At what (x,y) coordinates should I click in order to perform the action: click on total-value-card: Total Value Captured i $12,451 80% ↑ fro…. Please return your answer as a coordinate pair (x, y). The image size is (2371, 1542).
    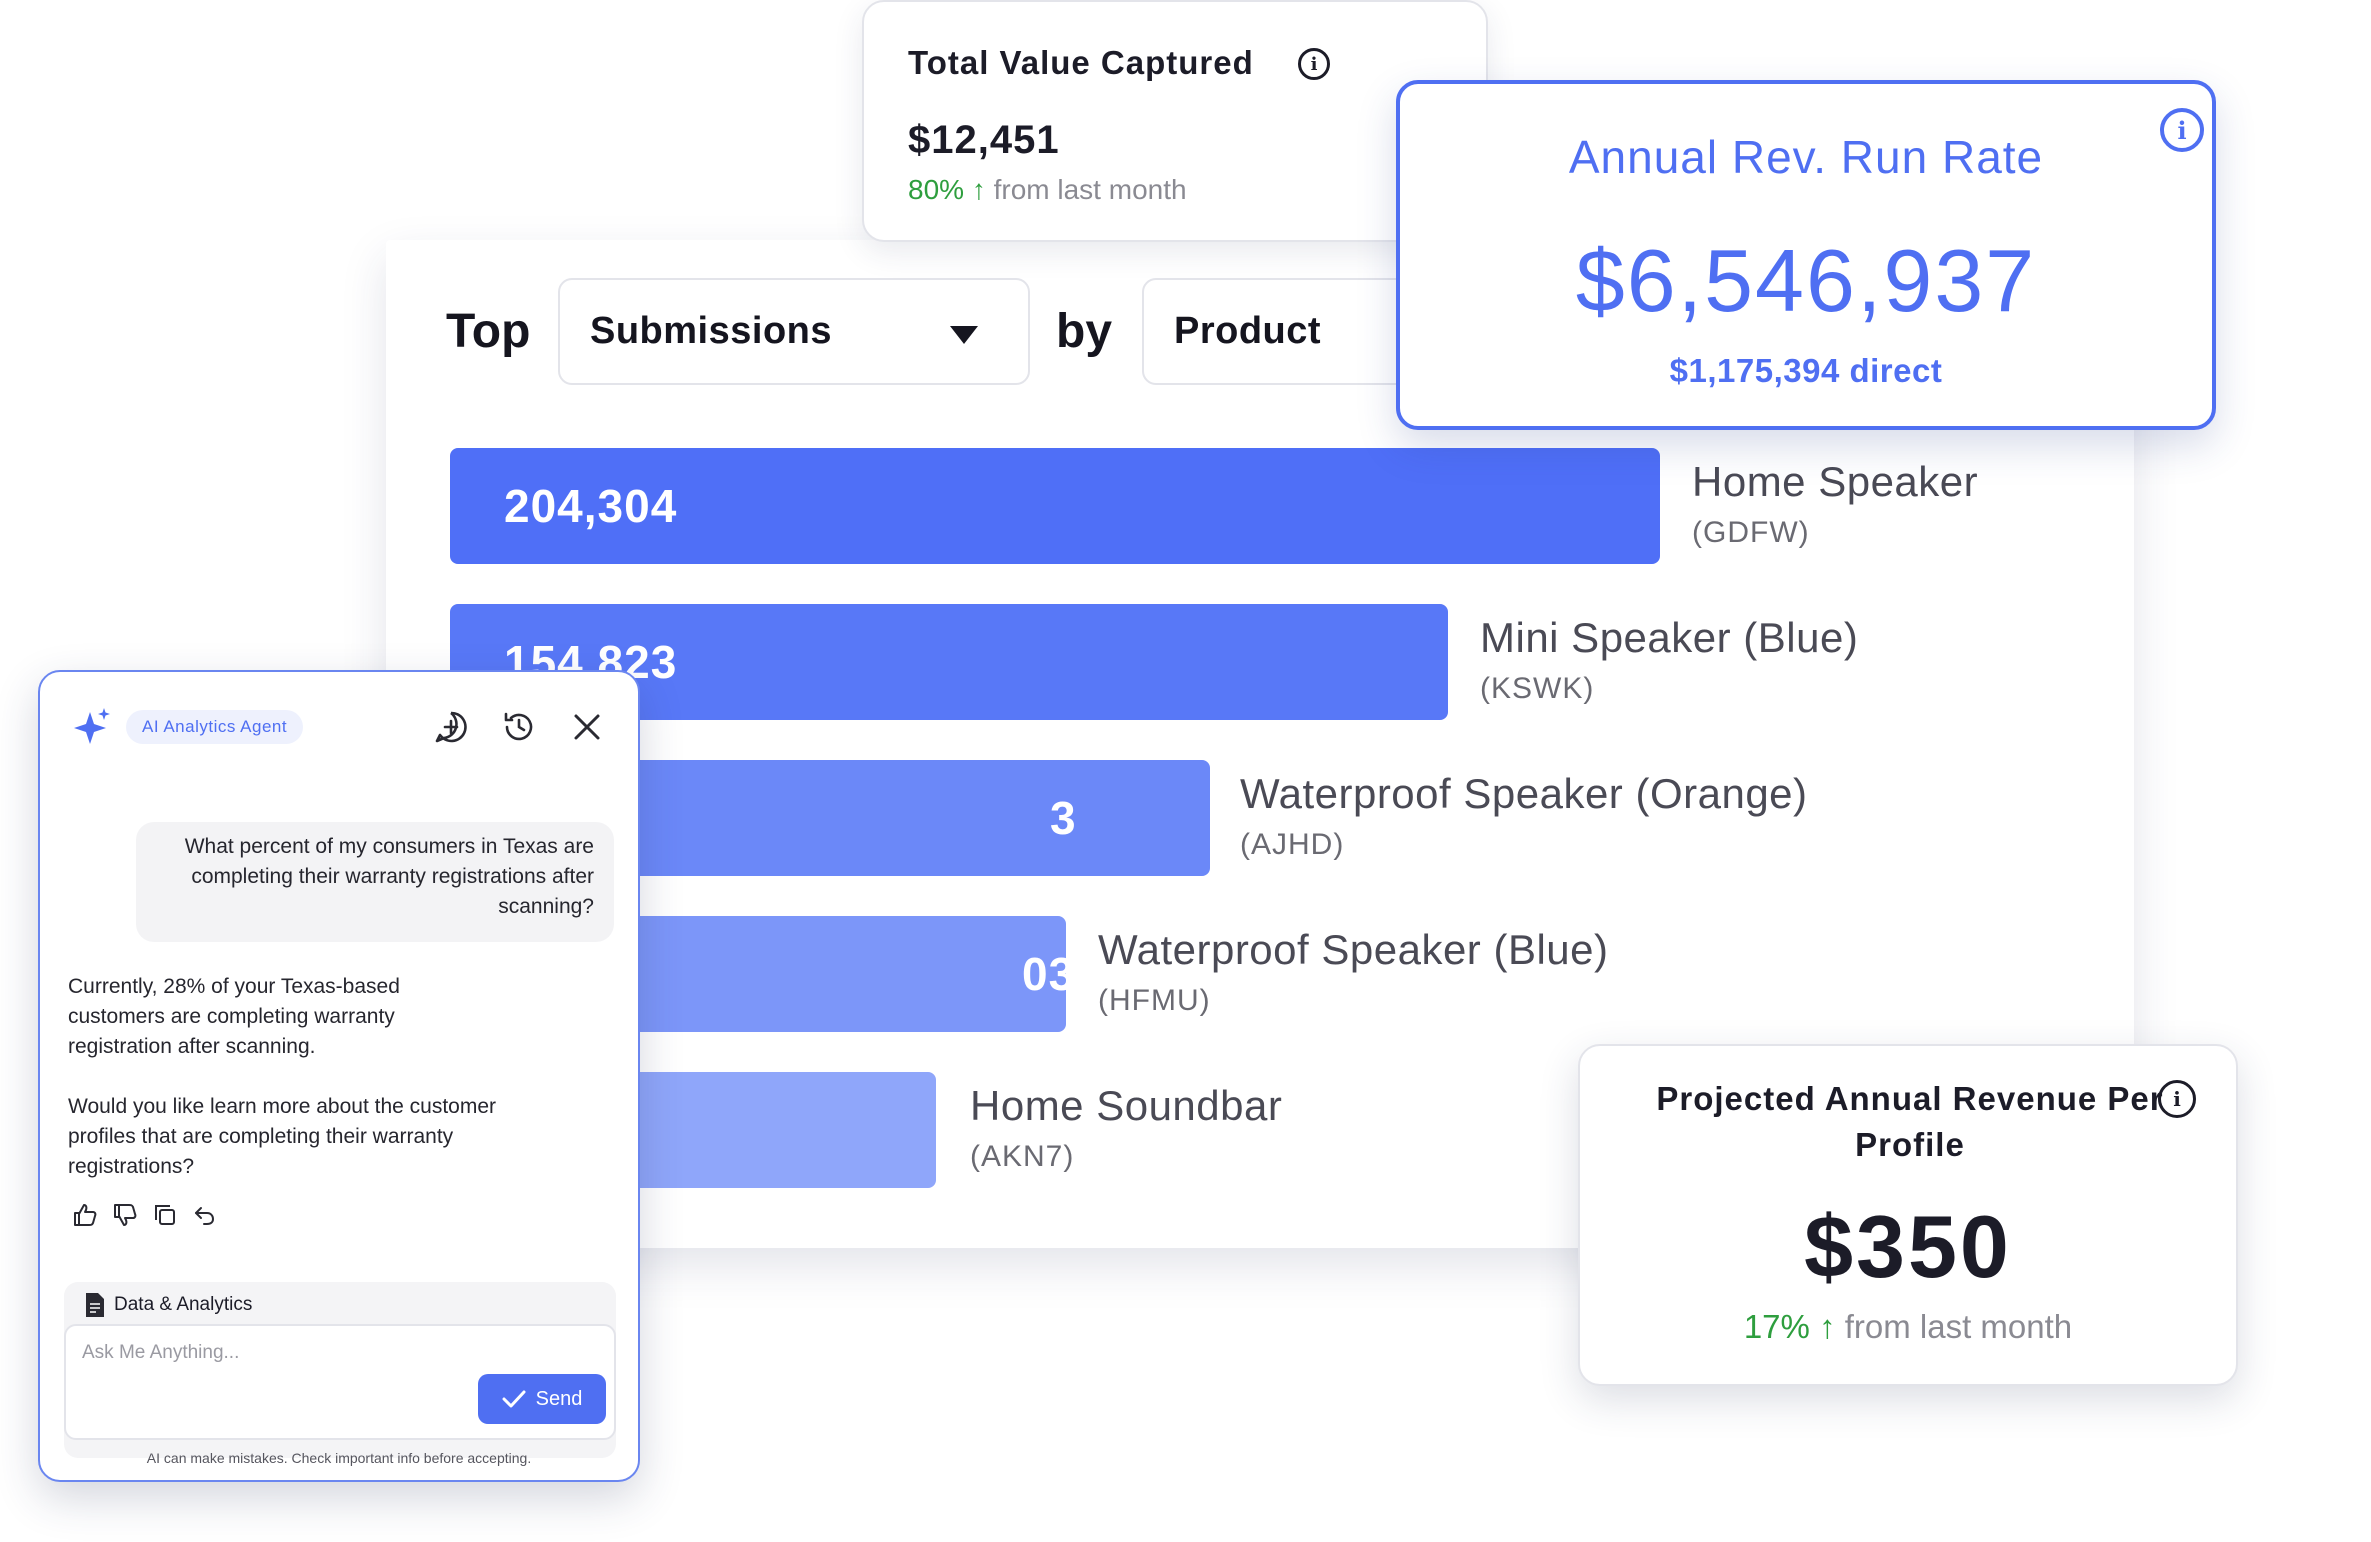
    Looking at the image, I should click on (1175, 121).